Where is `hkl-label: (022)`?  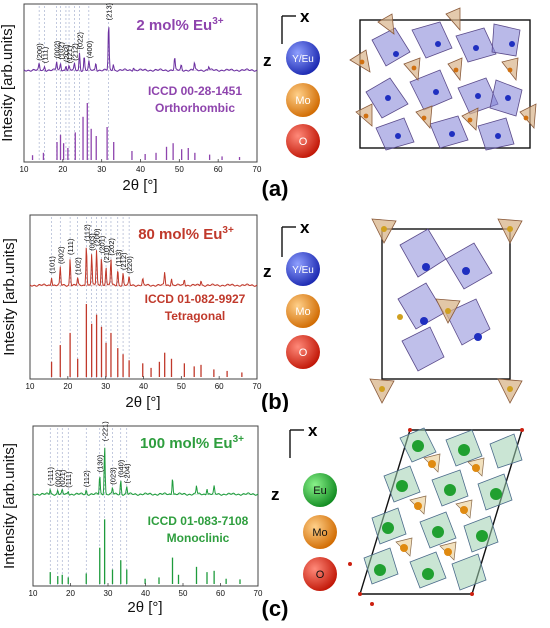 hkl-label: (022) is located at coordinates (80, 41).